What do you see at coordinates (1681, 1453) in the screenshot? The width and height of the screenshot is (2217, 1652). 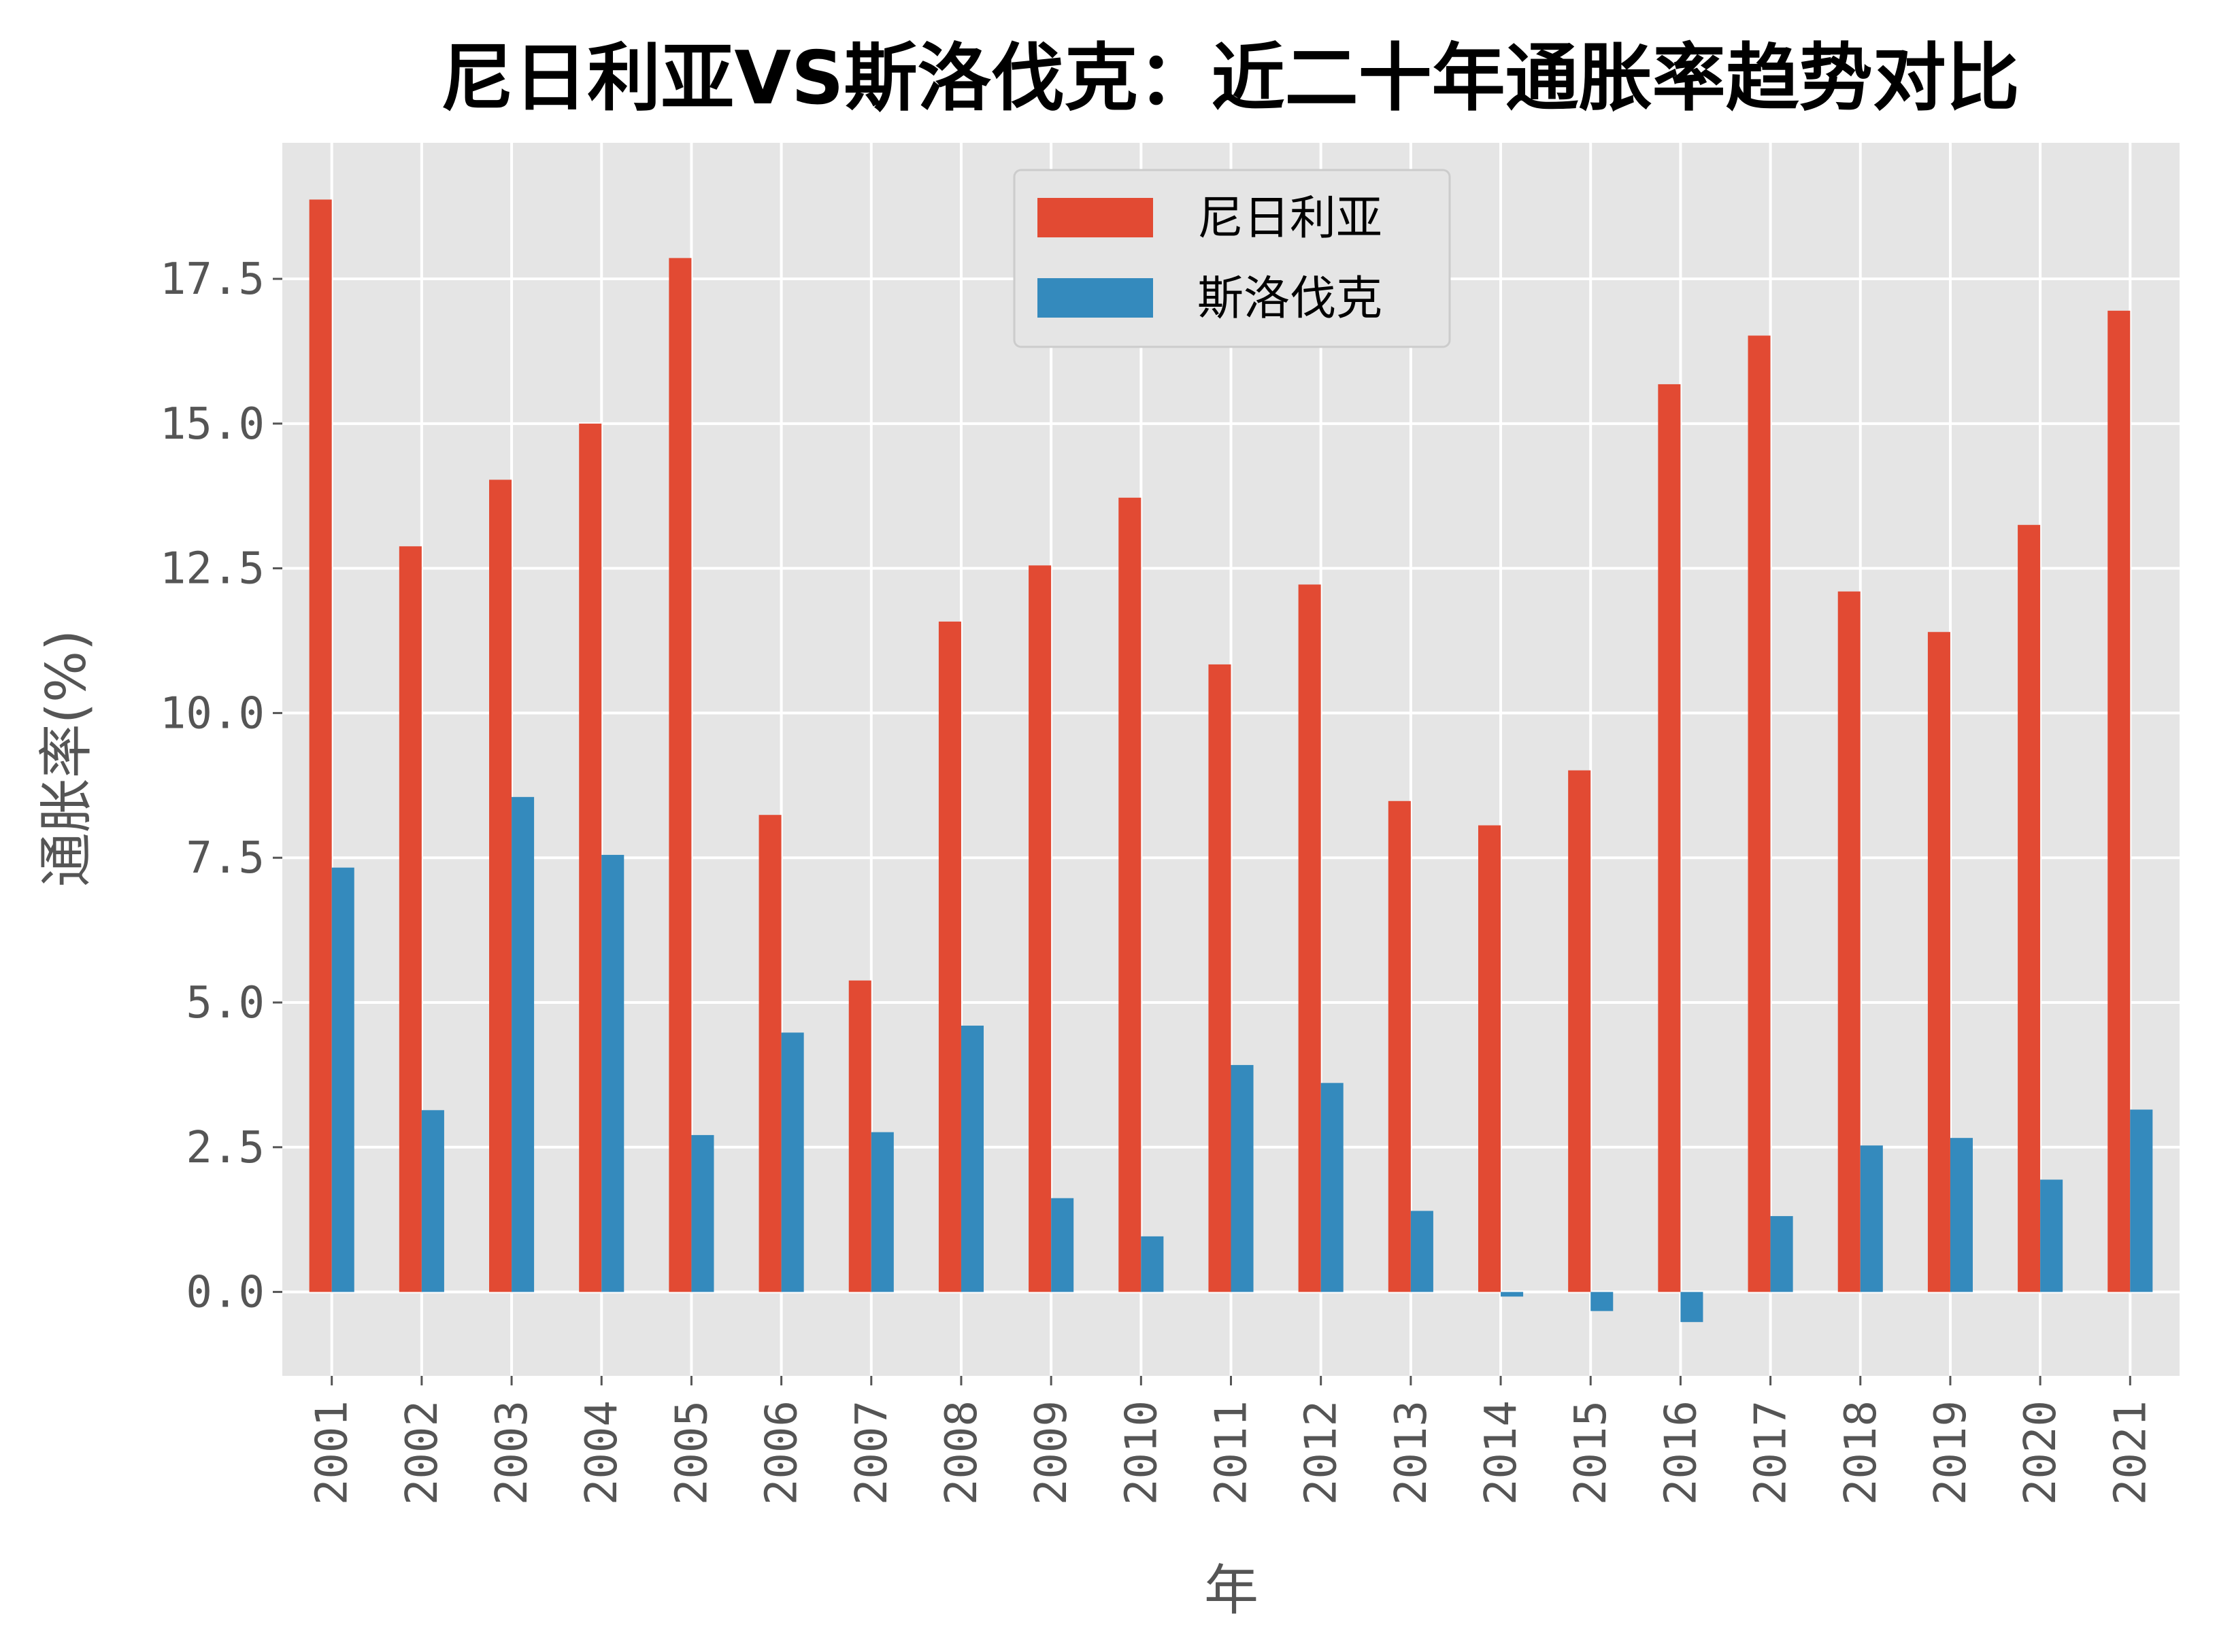 I see `x-tick-label: 2016` at bounding box center [1681, 1453].